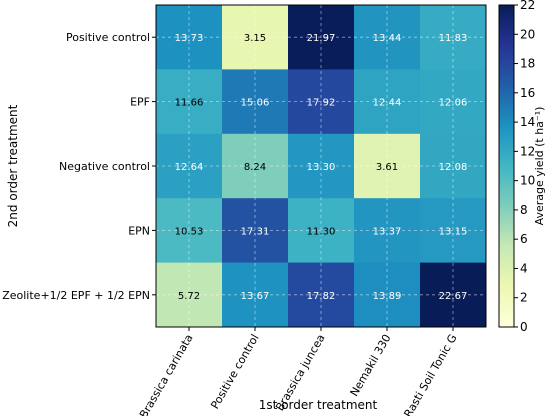  Describe the element at coordinates (104, 166) in the screenshot. I see `y-tick-label: Negative control` at that location.